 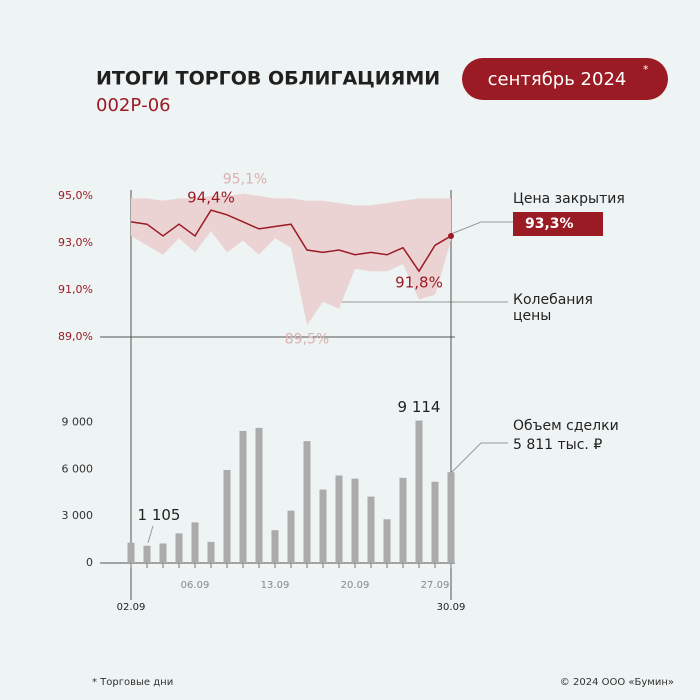 What do you see at coordinates (291, 241) in the screenshot?
I see `close-line` at bounding box center [291, 241].